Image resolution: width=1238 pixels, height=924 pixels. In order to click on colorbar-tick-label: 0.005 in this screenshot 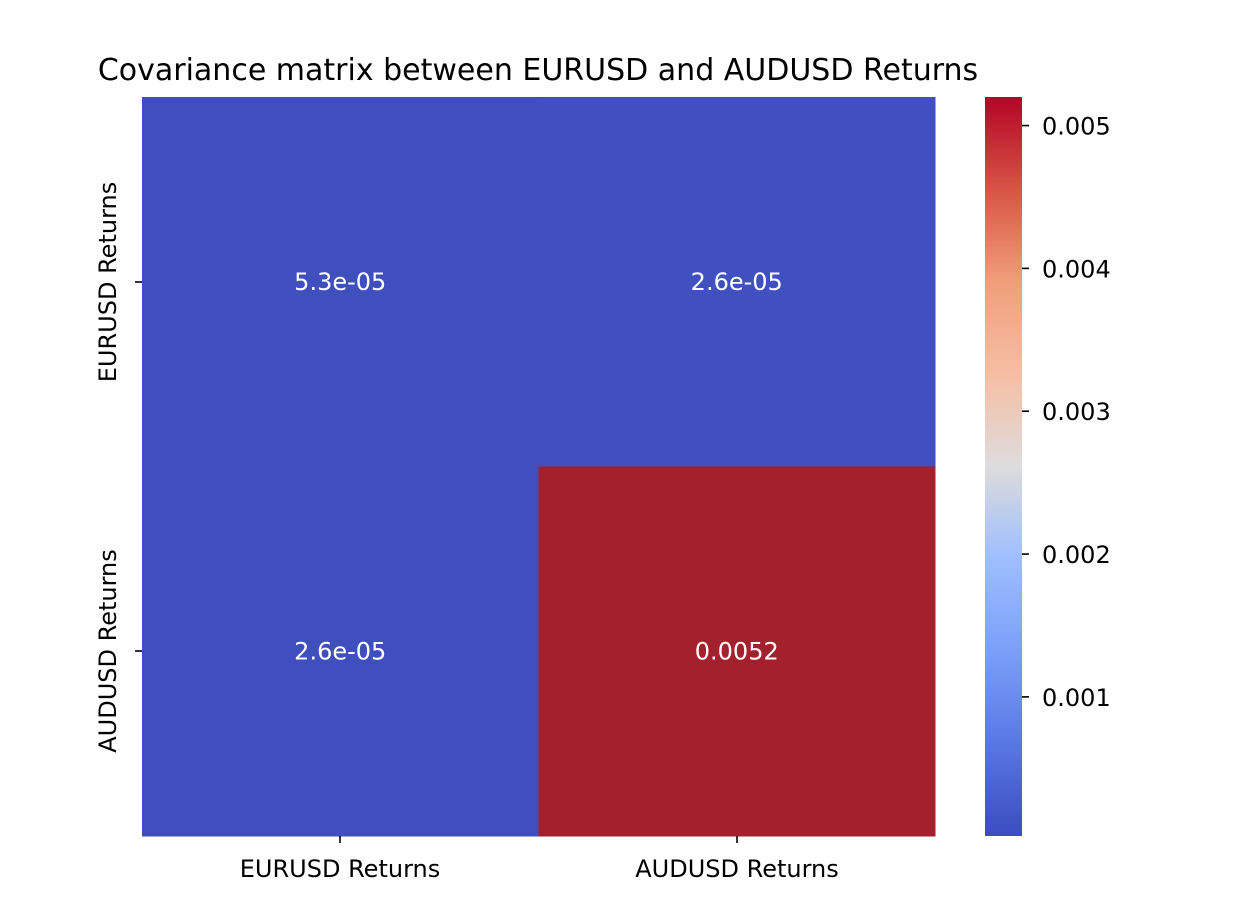, I will do `click(1076, 127)`.